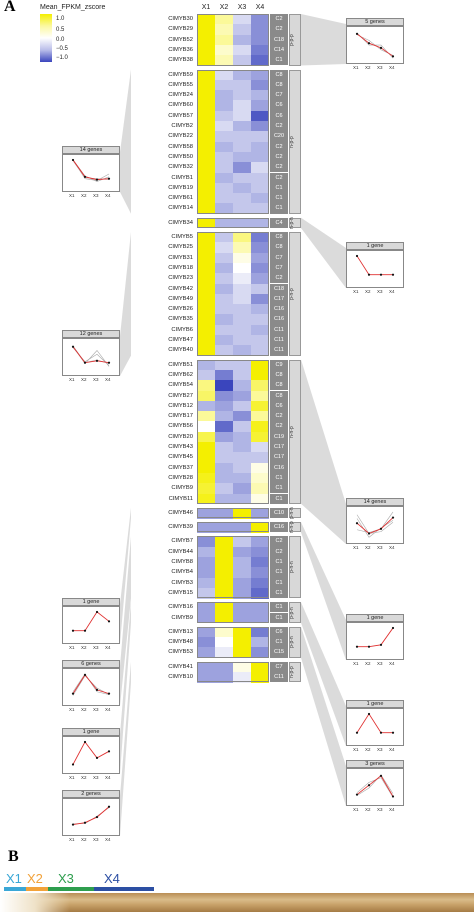  Describe the element at coordinates (375, 22) in the screenshot. I see `trend-plot-title: 5 genes` at that location.